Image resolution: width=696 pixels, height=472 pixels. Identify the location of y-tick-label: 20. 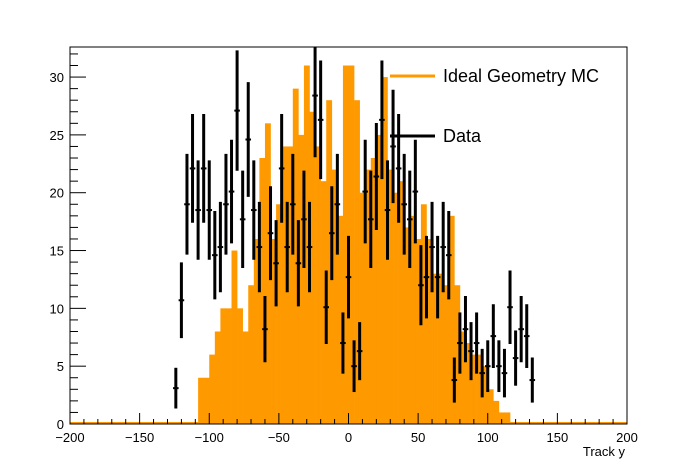
(57, 193).